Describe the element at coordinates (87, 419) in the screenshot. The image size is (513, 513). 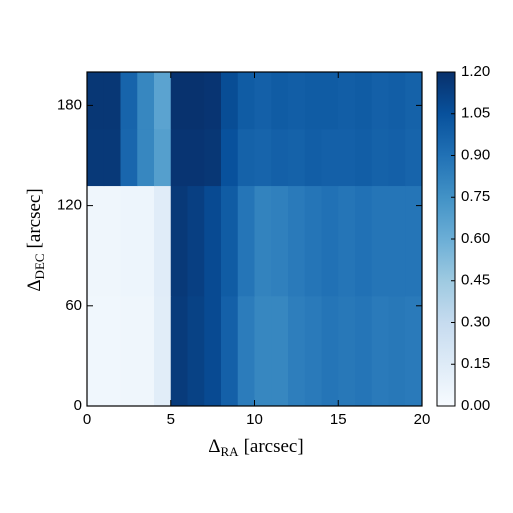
I see `x-tick-label: 0` at that location.